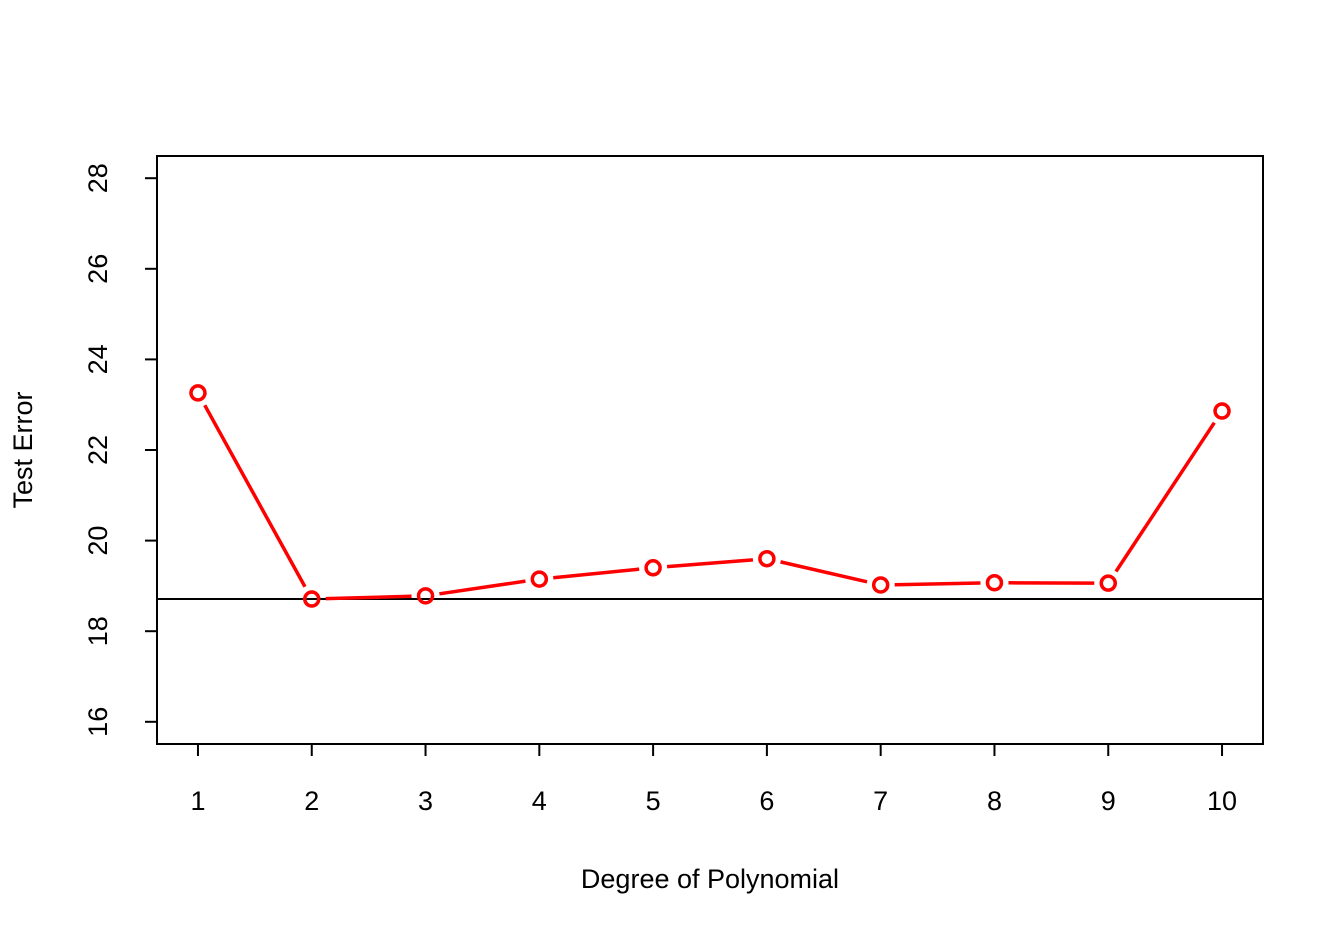  What do you see at coordinates (98, 359) in the screenshot?
I see `y-tick-label: 24` at bounding box center [98, 359].